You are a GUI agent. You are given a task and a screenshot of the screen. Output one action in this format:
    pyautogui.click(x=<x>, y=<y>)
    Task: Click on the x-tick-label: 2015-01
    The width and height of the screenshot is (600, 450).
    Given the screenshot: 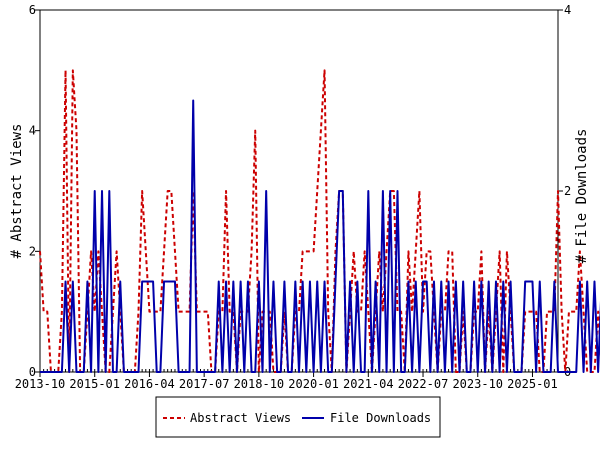 What is the action you would take?
    pyautogui.click(x=94, y=384)
    